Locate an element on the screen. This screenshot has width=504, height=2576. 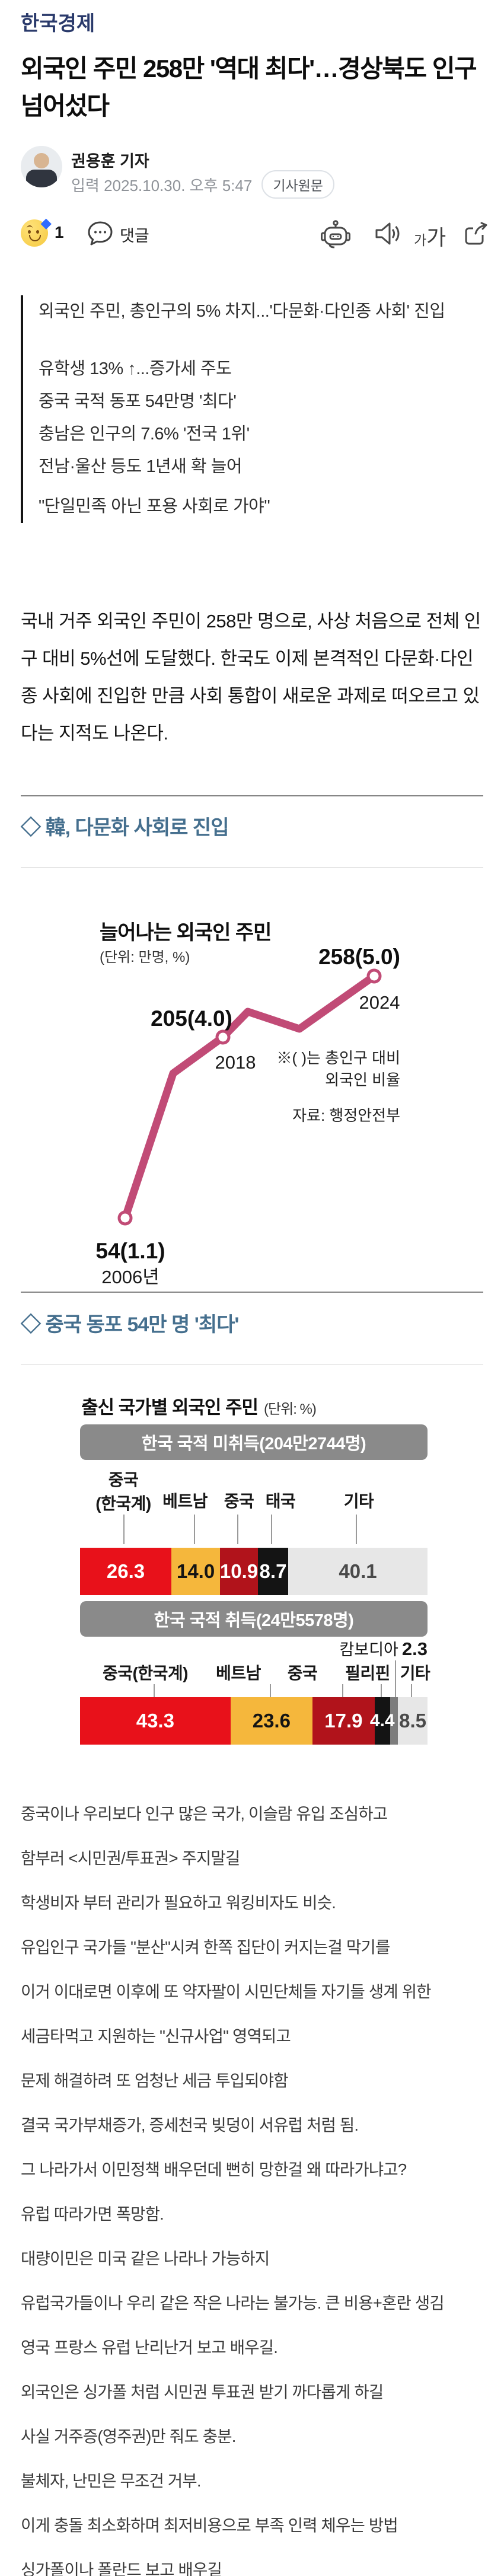
x-label-2006: 2006년 is located at coordinates (130, 1277).